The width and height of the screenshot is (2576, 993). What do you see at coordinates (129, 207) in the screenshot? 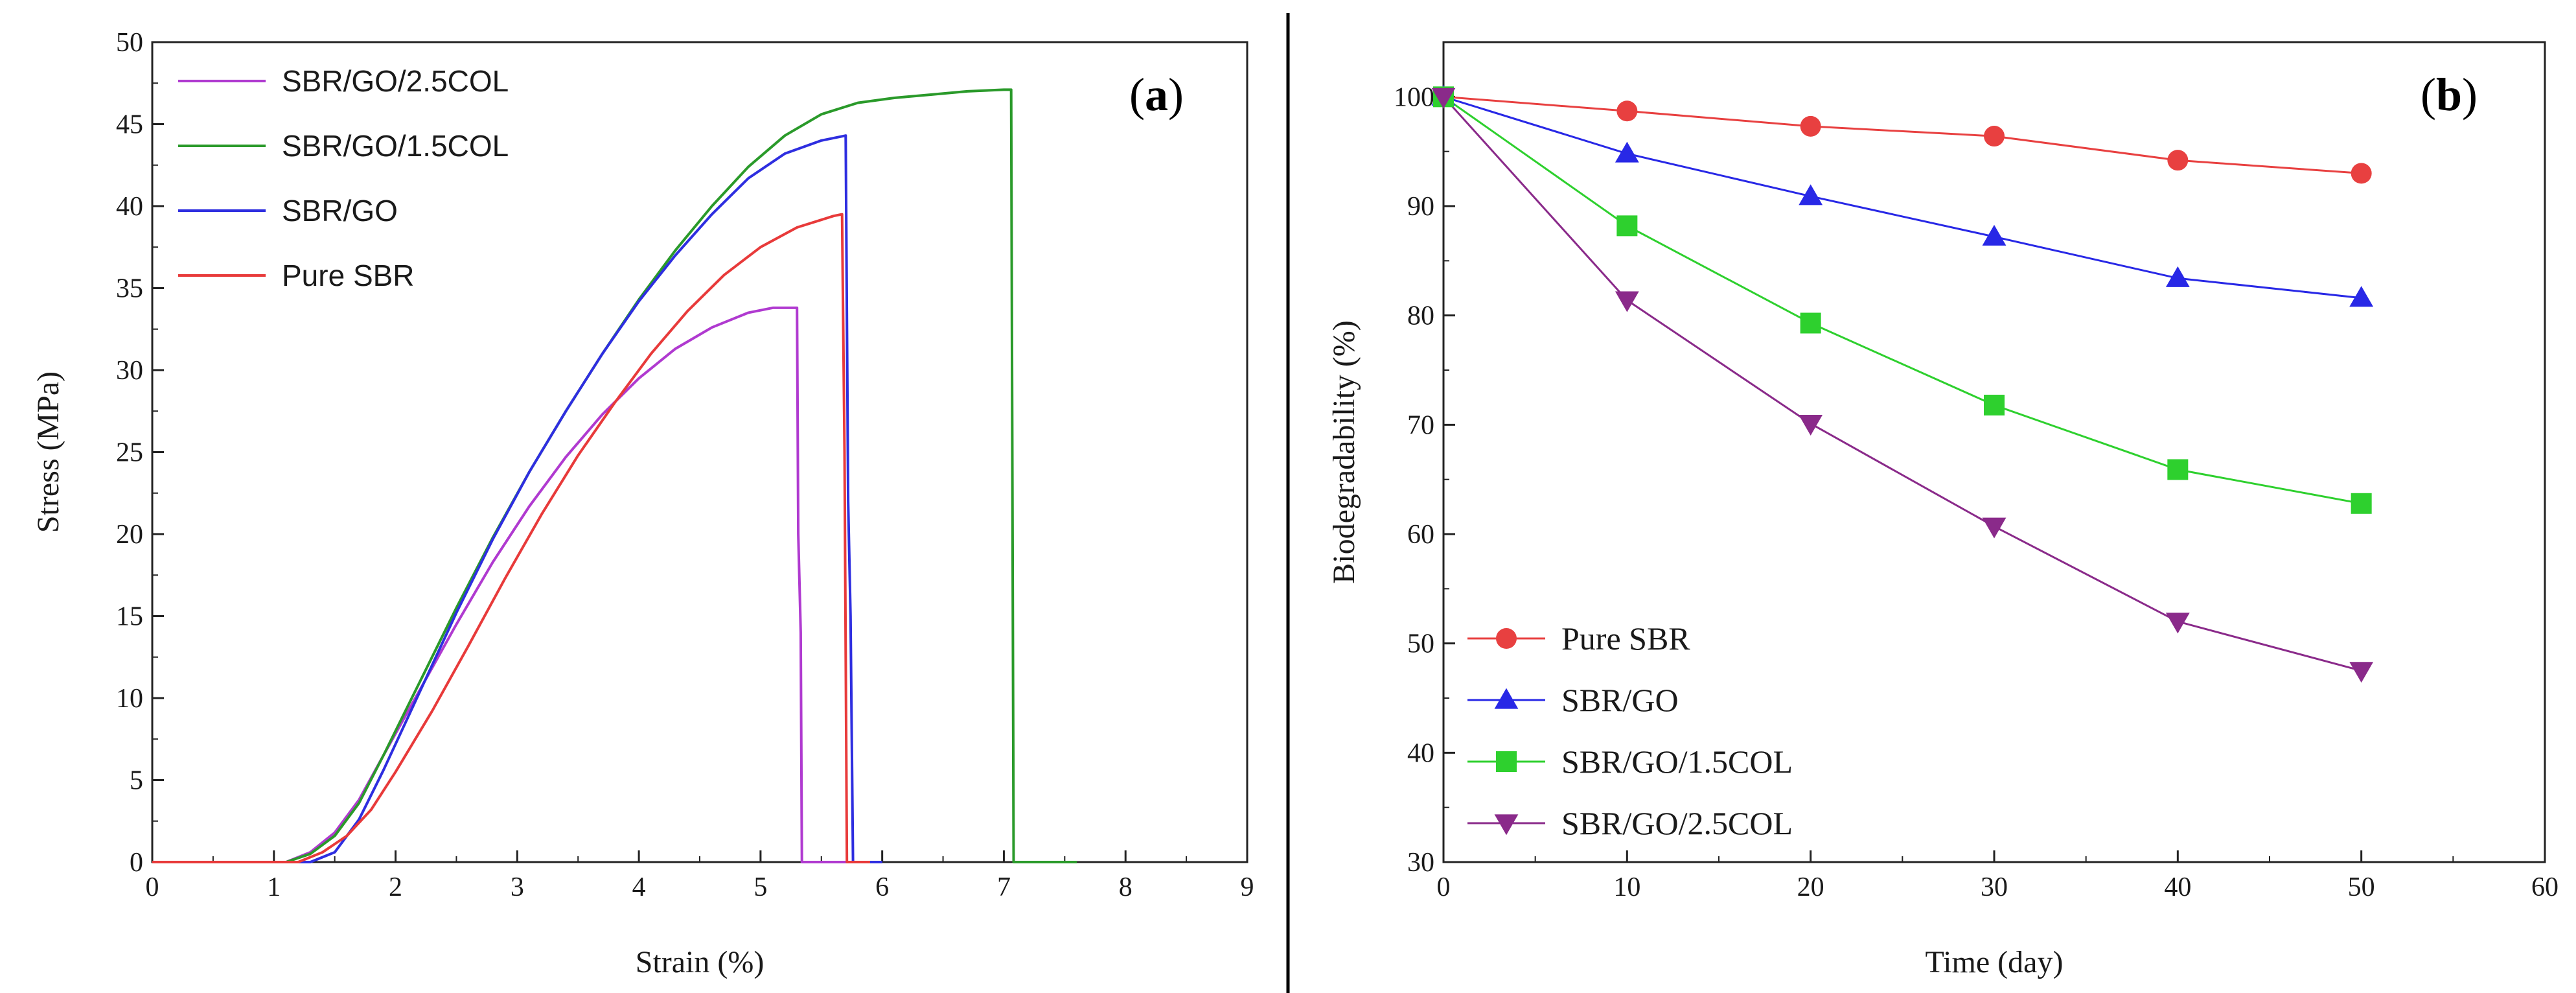
I see `y-tick-label-a: 40` at bounding box center [129, 207].